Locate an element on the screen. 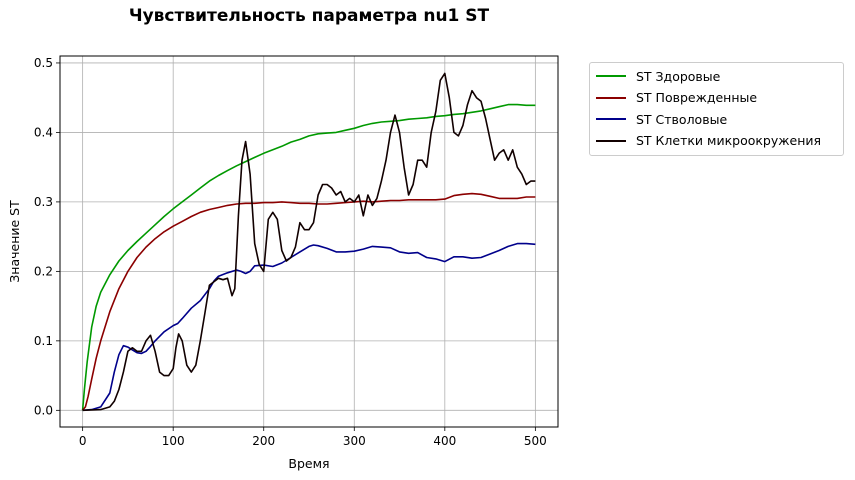 The height and width of the screenshot is (480, 855). x-axis-label: Время is located at coordinates (308, 463).